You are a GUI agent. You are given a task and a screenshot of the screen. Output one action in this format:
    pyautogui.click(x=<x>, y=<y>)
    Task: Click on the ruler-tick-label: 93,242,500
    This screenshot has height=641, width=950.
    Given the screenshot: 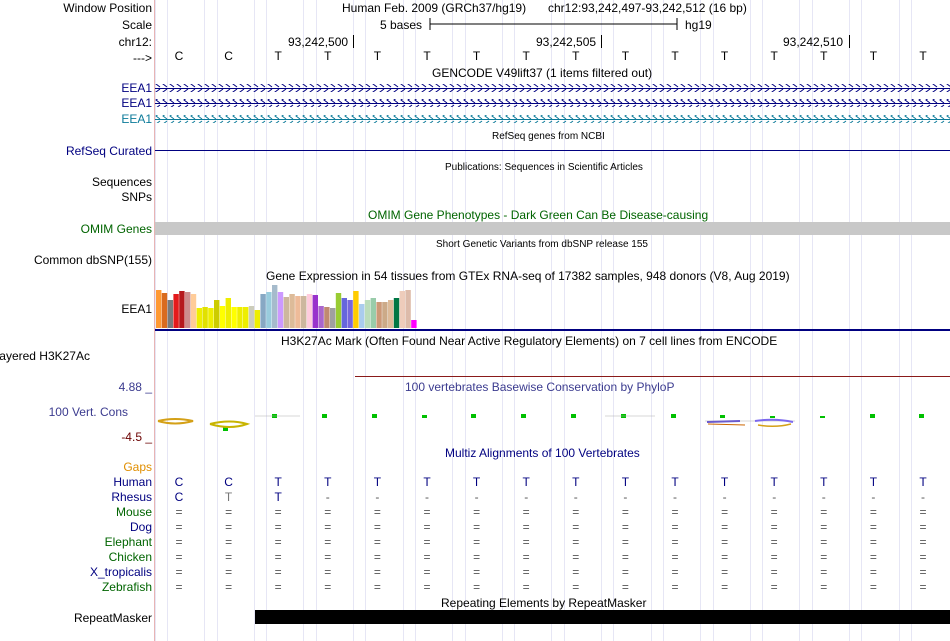 What is the action you would take?
    pyautogui.click(x=318, y=42)
    